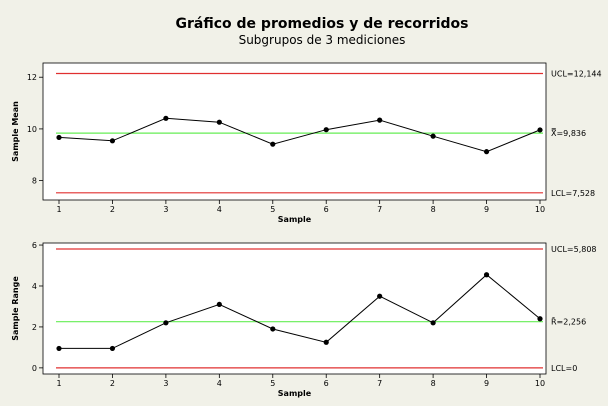 This screenshot has width=608, height=406. What do you see at coordinates (299, 135) in the screenshot?
I see `xbar-series-line` at bounding box center [299, 135].